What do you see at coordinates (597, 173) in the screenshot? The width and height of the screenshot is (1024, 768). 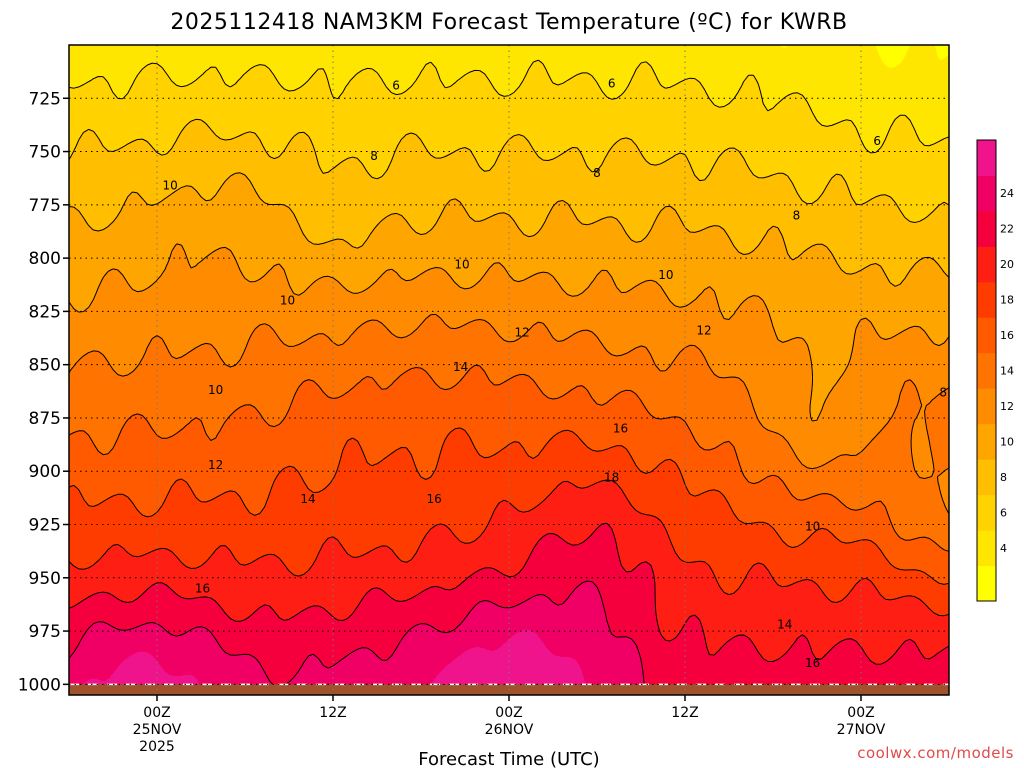 I see `contour-label-4: 8` at bounding box center [597, 173].